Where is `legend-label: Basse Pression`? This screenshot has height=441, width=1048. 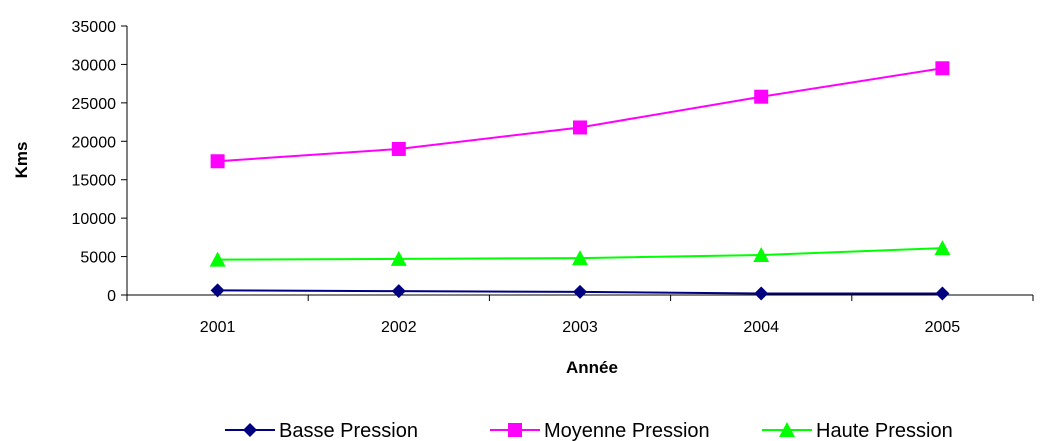 legend-label: Basse Pression is located at coordinates (348, 430).